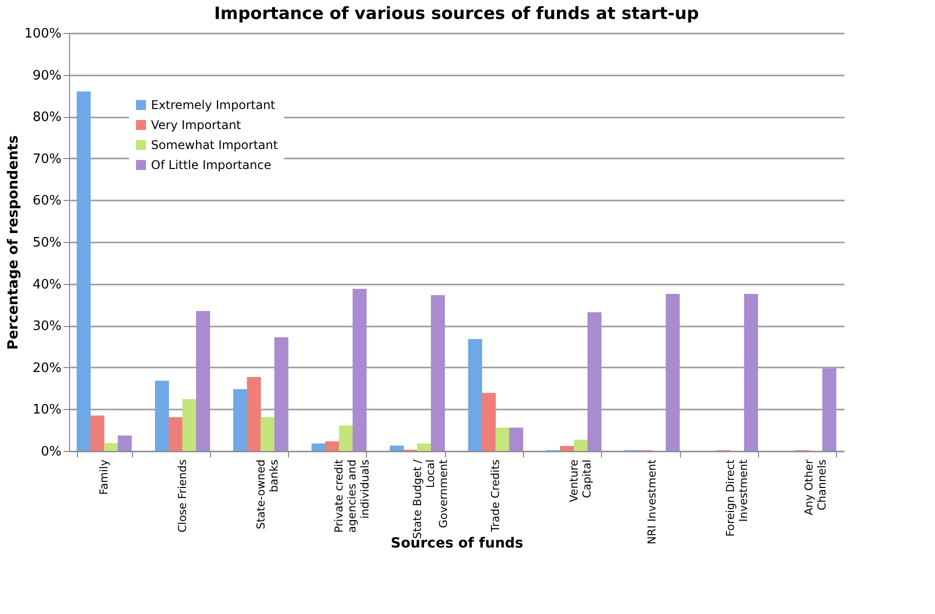 Image resolution: width=935 pixels, height=614 pixels. I want to click on y-tick-label: 0%, so click(51, 452).